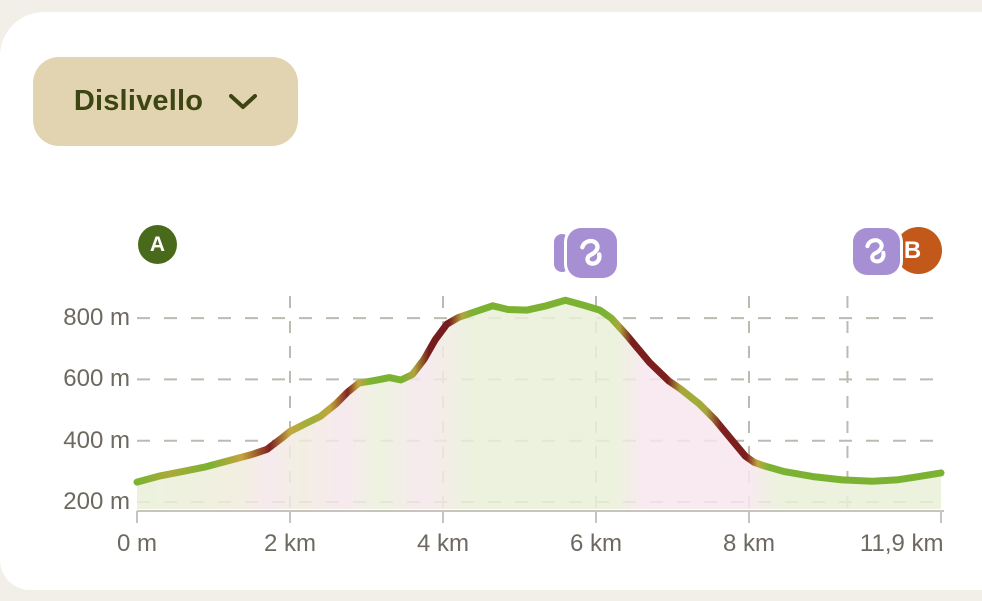 The image size is (982, 601). What do you see at coordinates (290, 543) in the screenshot?
I see `x-axis-label: 2 km` at bounding box center [290, 543].